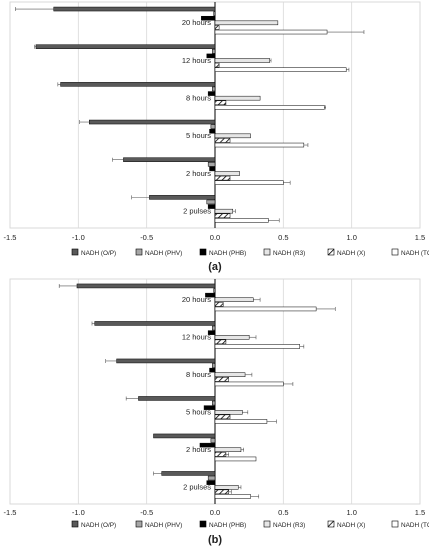 The width and height of the screenshot is (429, 550). Describe the element at coordinates (134, 9) in the screenshot. I see `bar-nadh-o-p-20-hours` at that location.